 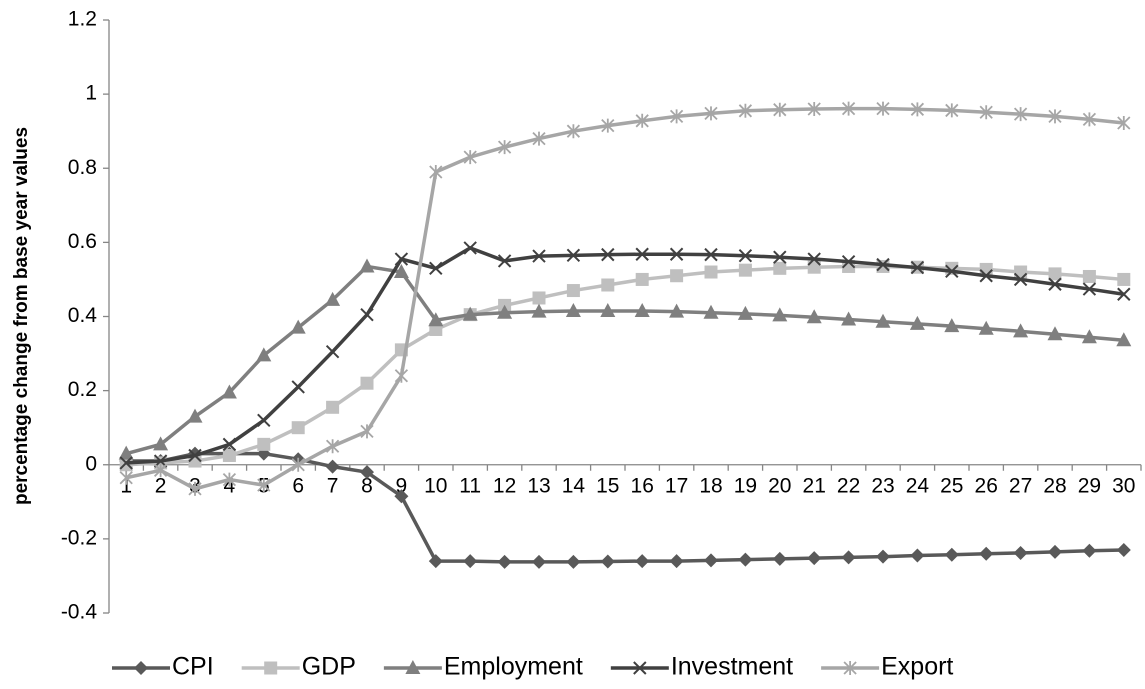 What do you see at coordinates (298, 667) in the screenshot?
I see `legend-item: GDP` at bounding box center [298, 667].